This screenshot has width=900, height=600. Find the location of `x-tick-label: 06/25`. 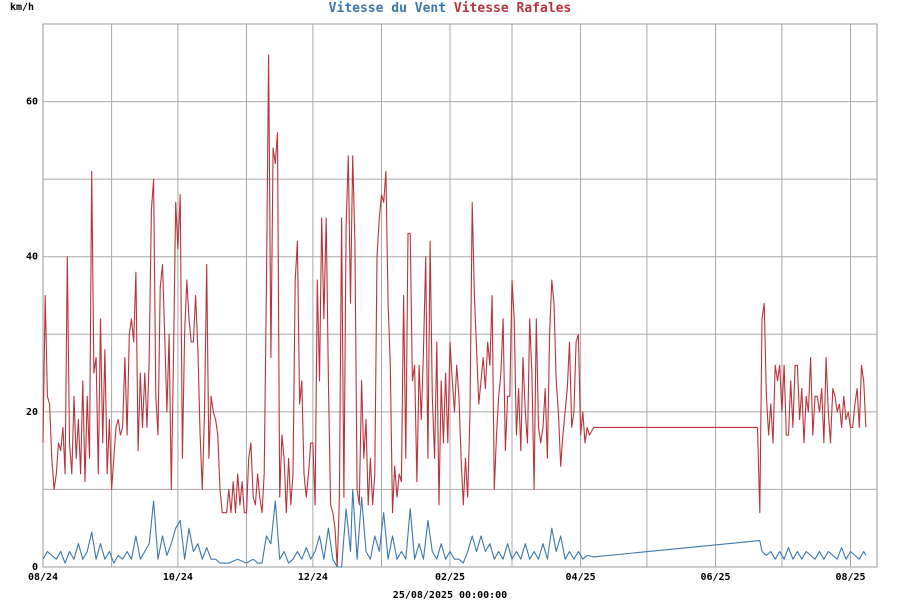

x-tick-label: 06/25 is located at coordinates (715, 577).